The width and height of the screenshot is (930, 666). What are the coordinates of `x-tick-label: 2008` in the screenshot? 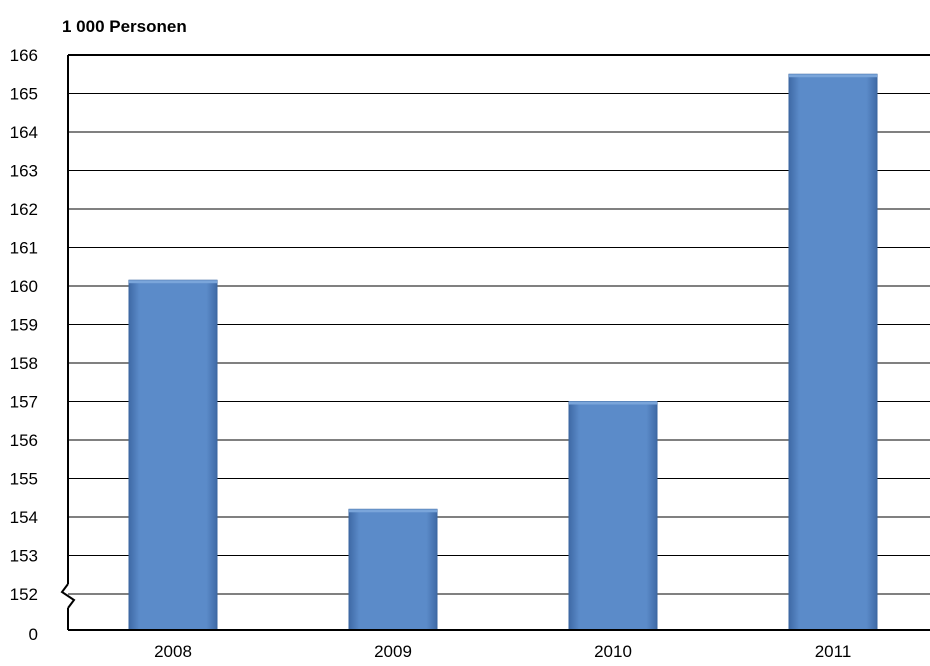 It's located at (173, 651).